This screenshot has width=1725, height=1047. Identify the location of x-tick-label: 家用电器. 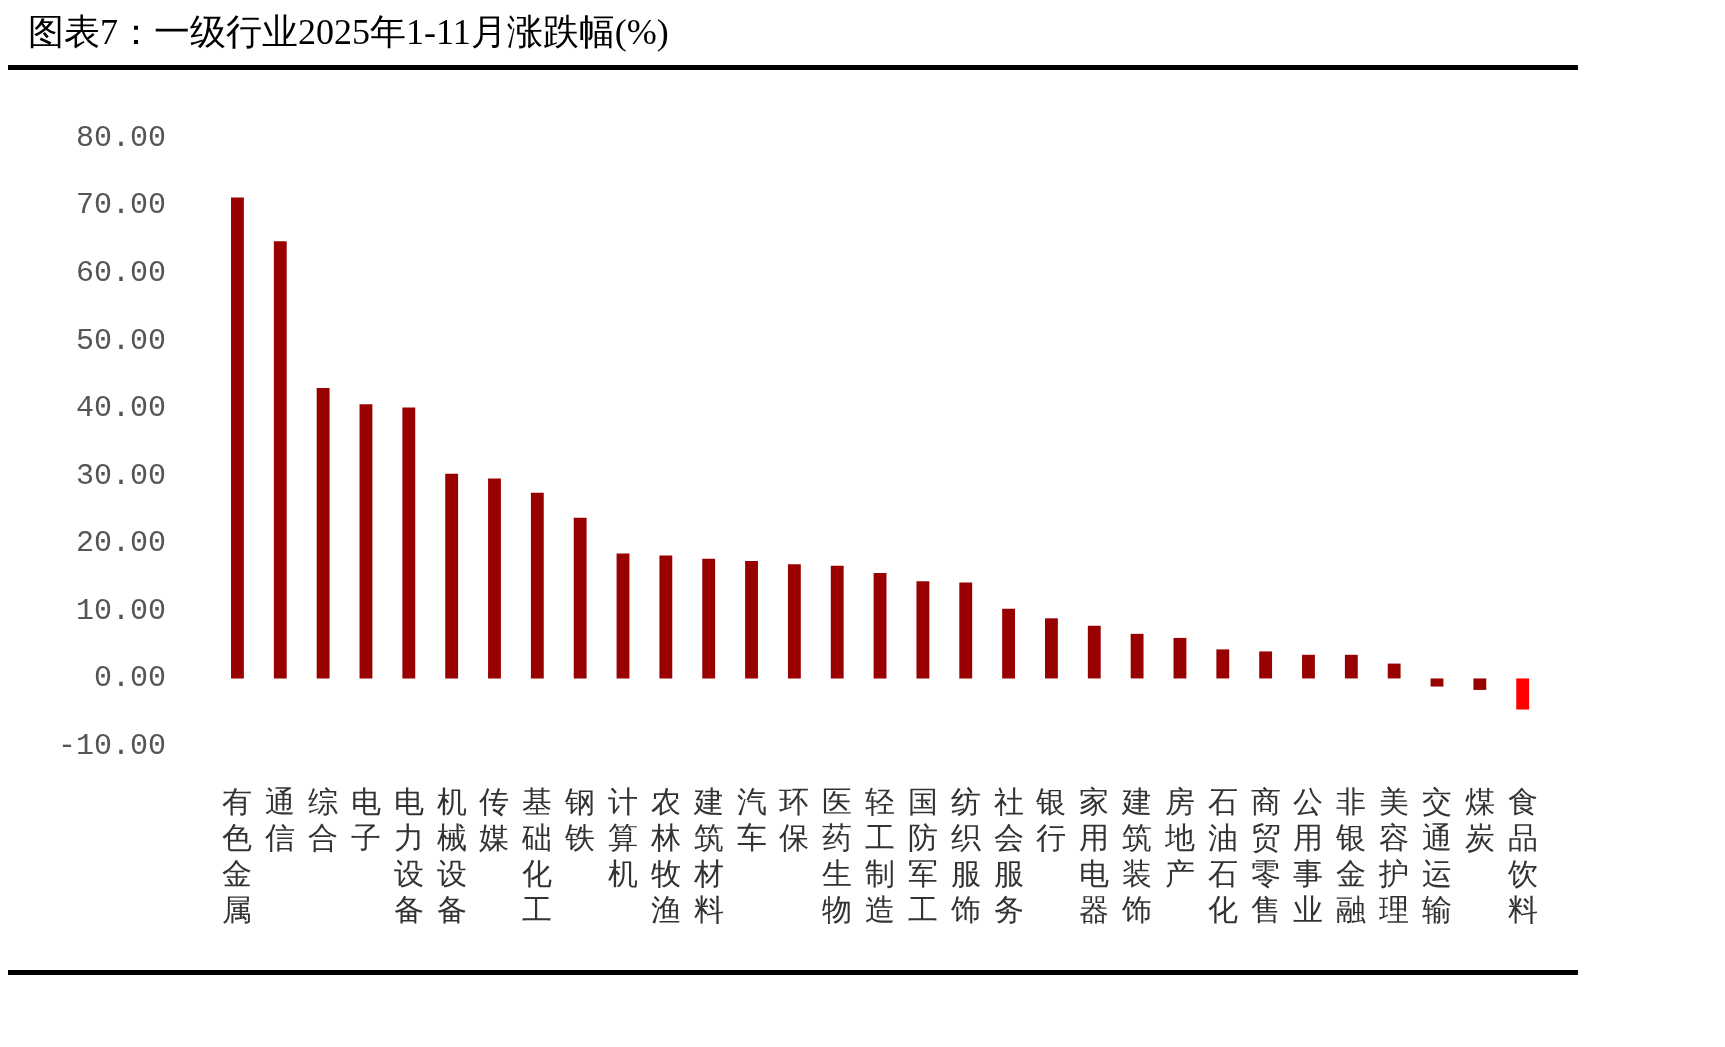
(1094, 855).